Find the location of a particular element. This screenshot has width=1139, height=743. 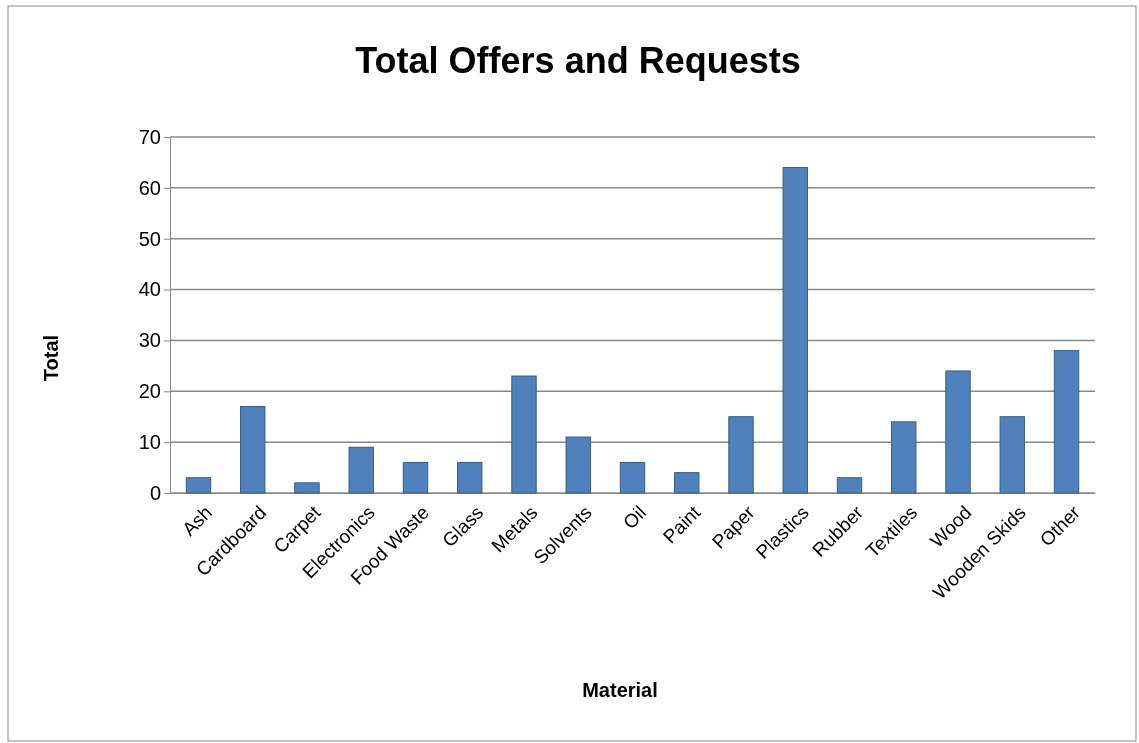

x-tick-label: Oil is located at coordinates (634, 517).